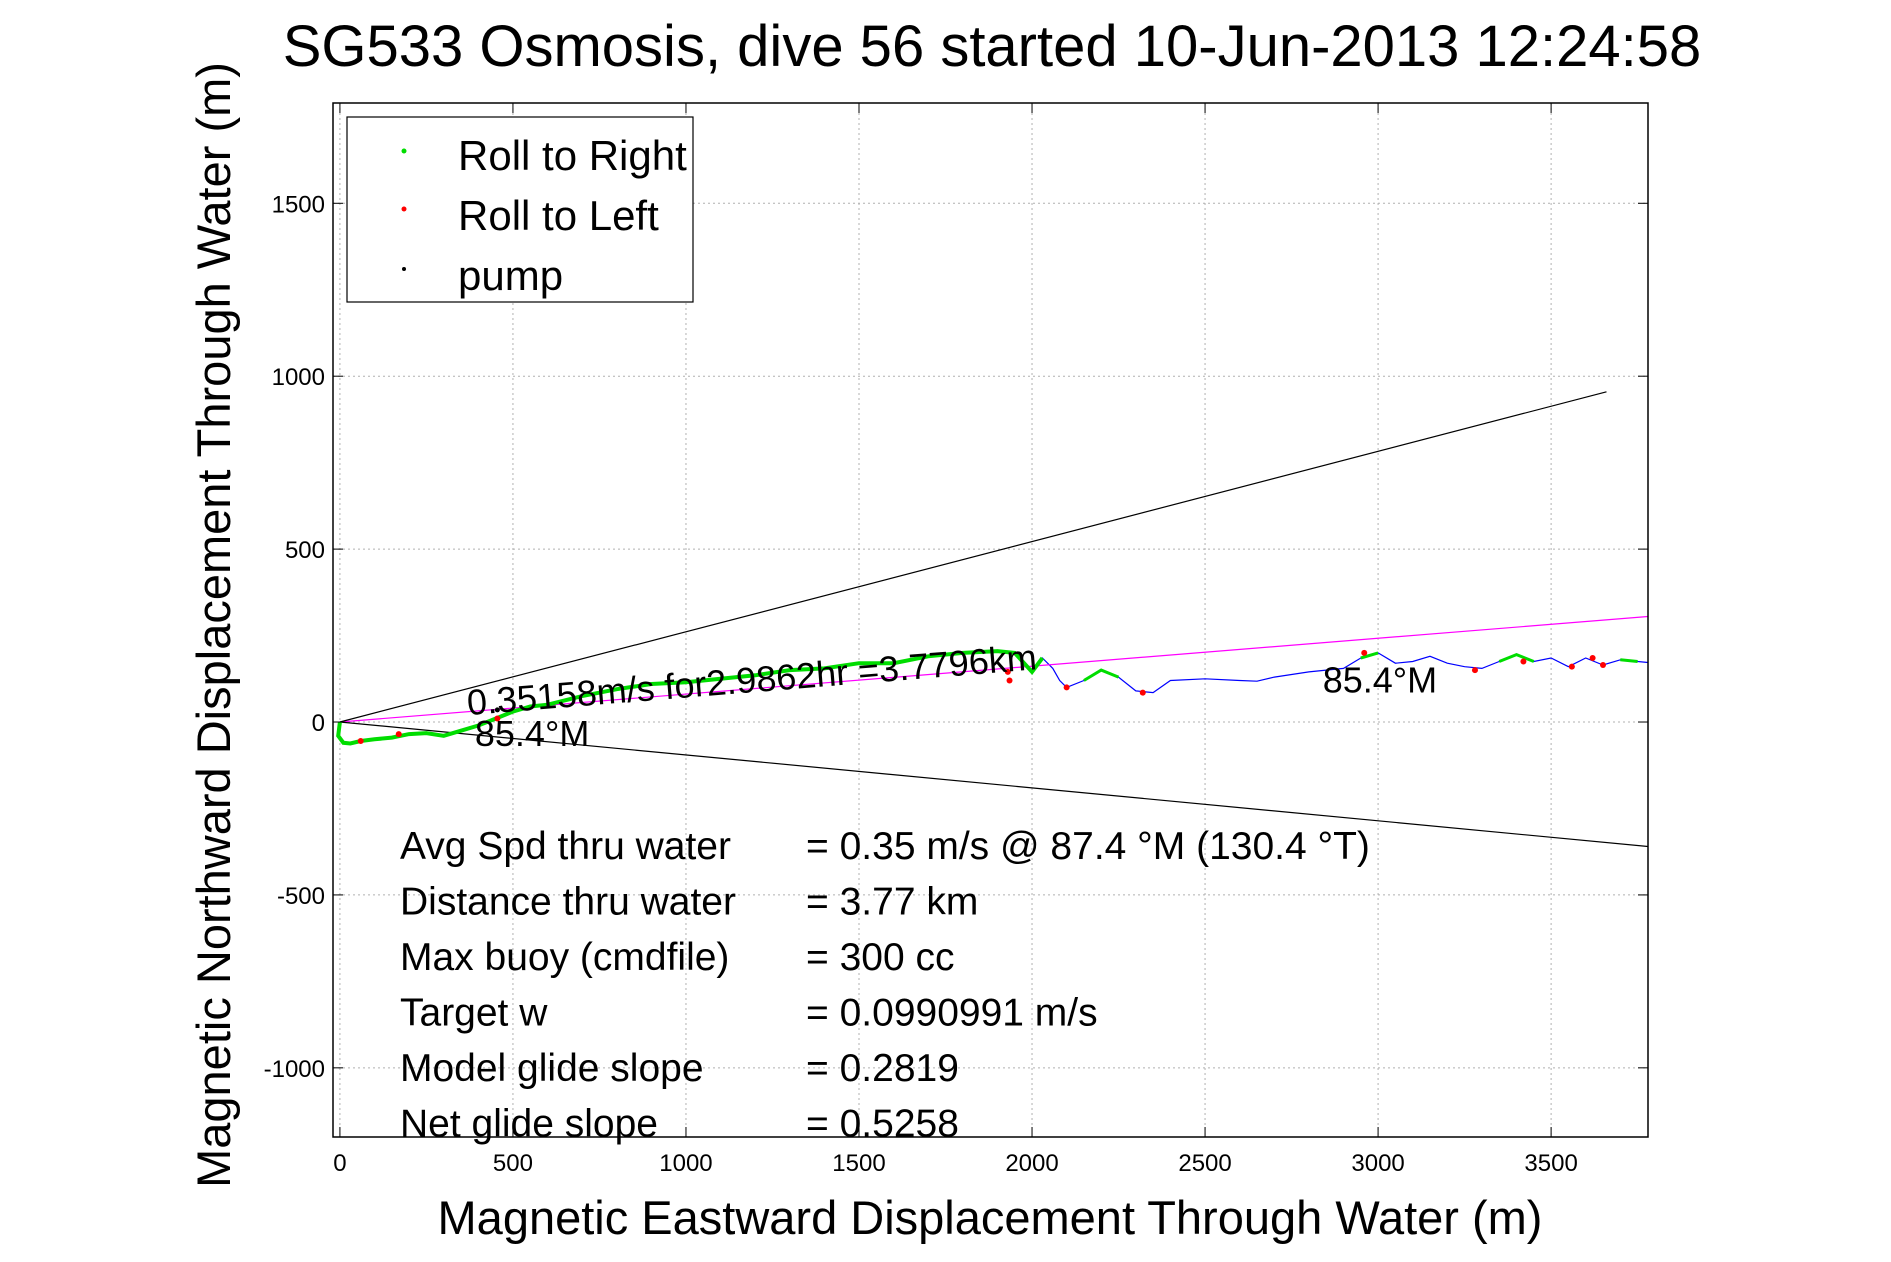 The height and width of the screenshot is (1262, 1891). I want to click on legend-marker-pump, so click(404, 269).